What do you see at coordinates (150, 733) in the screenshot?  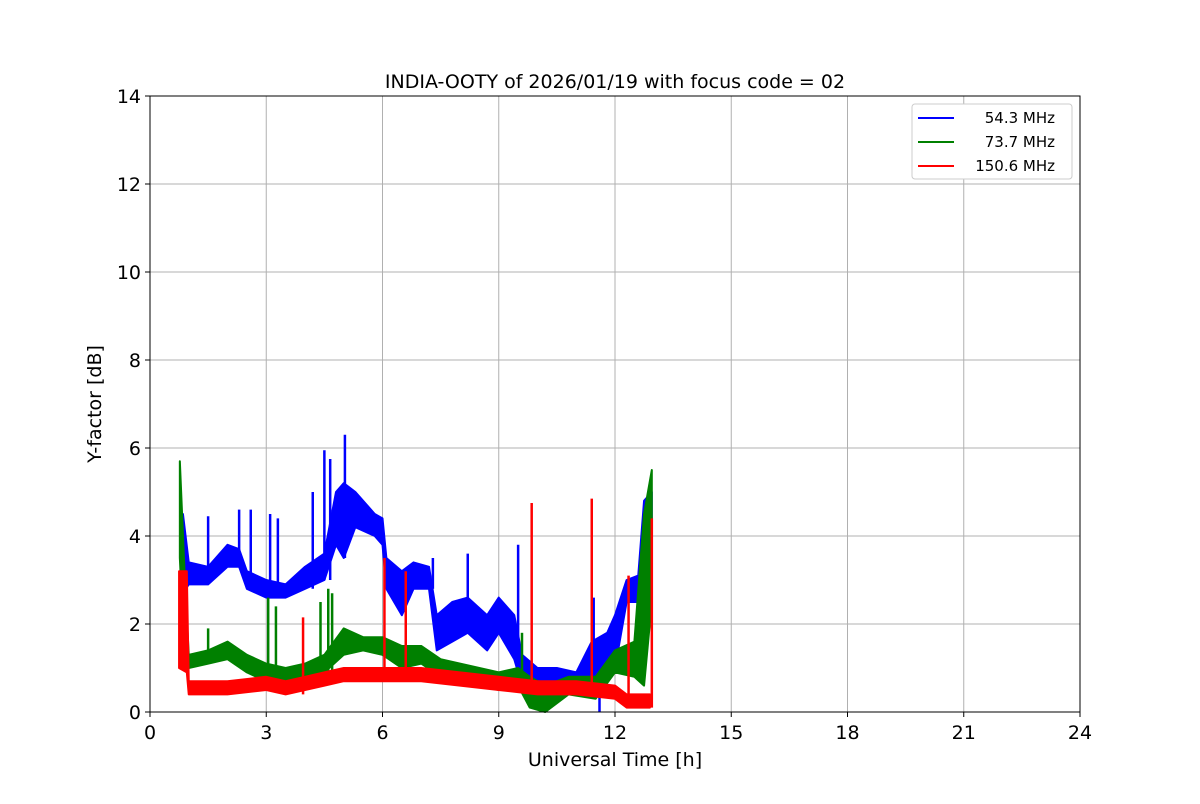 I see `x-tick-label: 0` at bounding box center [150, 733].